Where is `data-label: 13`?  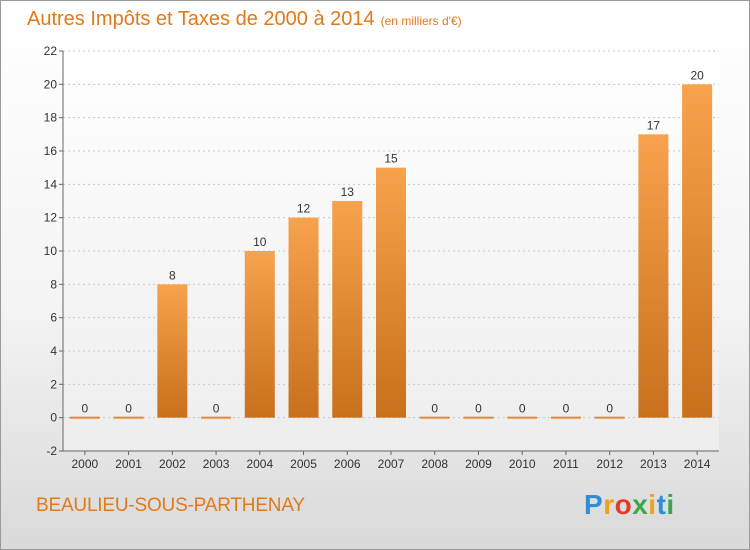
data-label: 13 is located at coordinates (348, 192).